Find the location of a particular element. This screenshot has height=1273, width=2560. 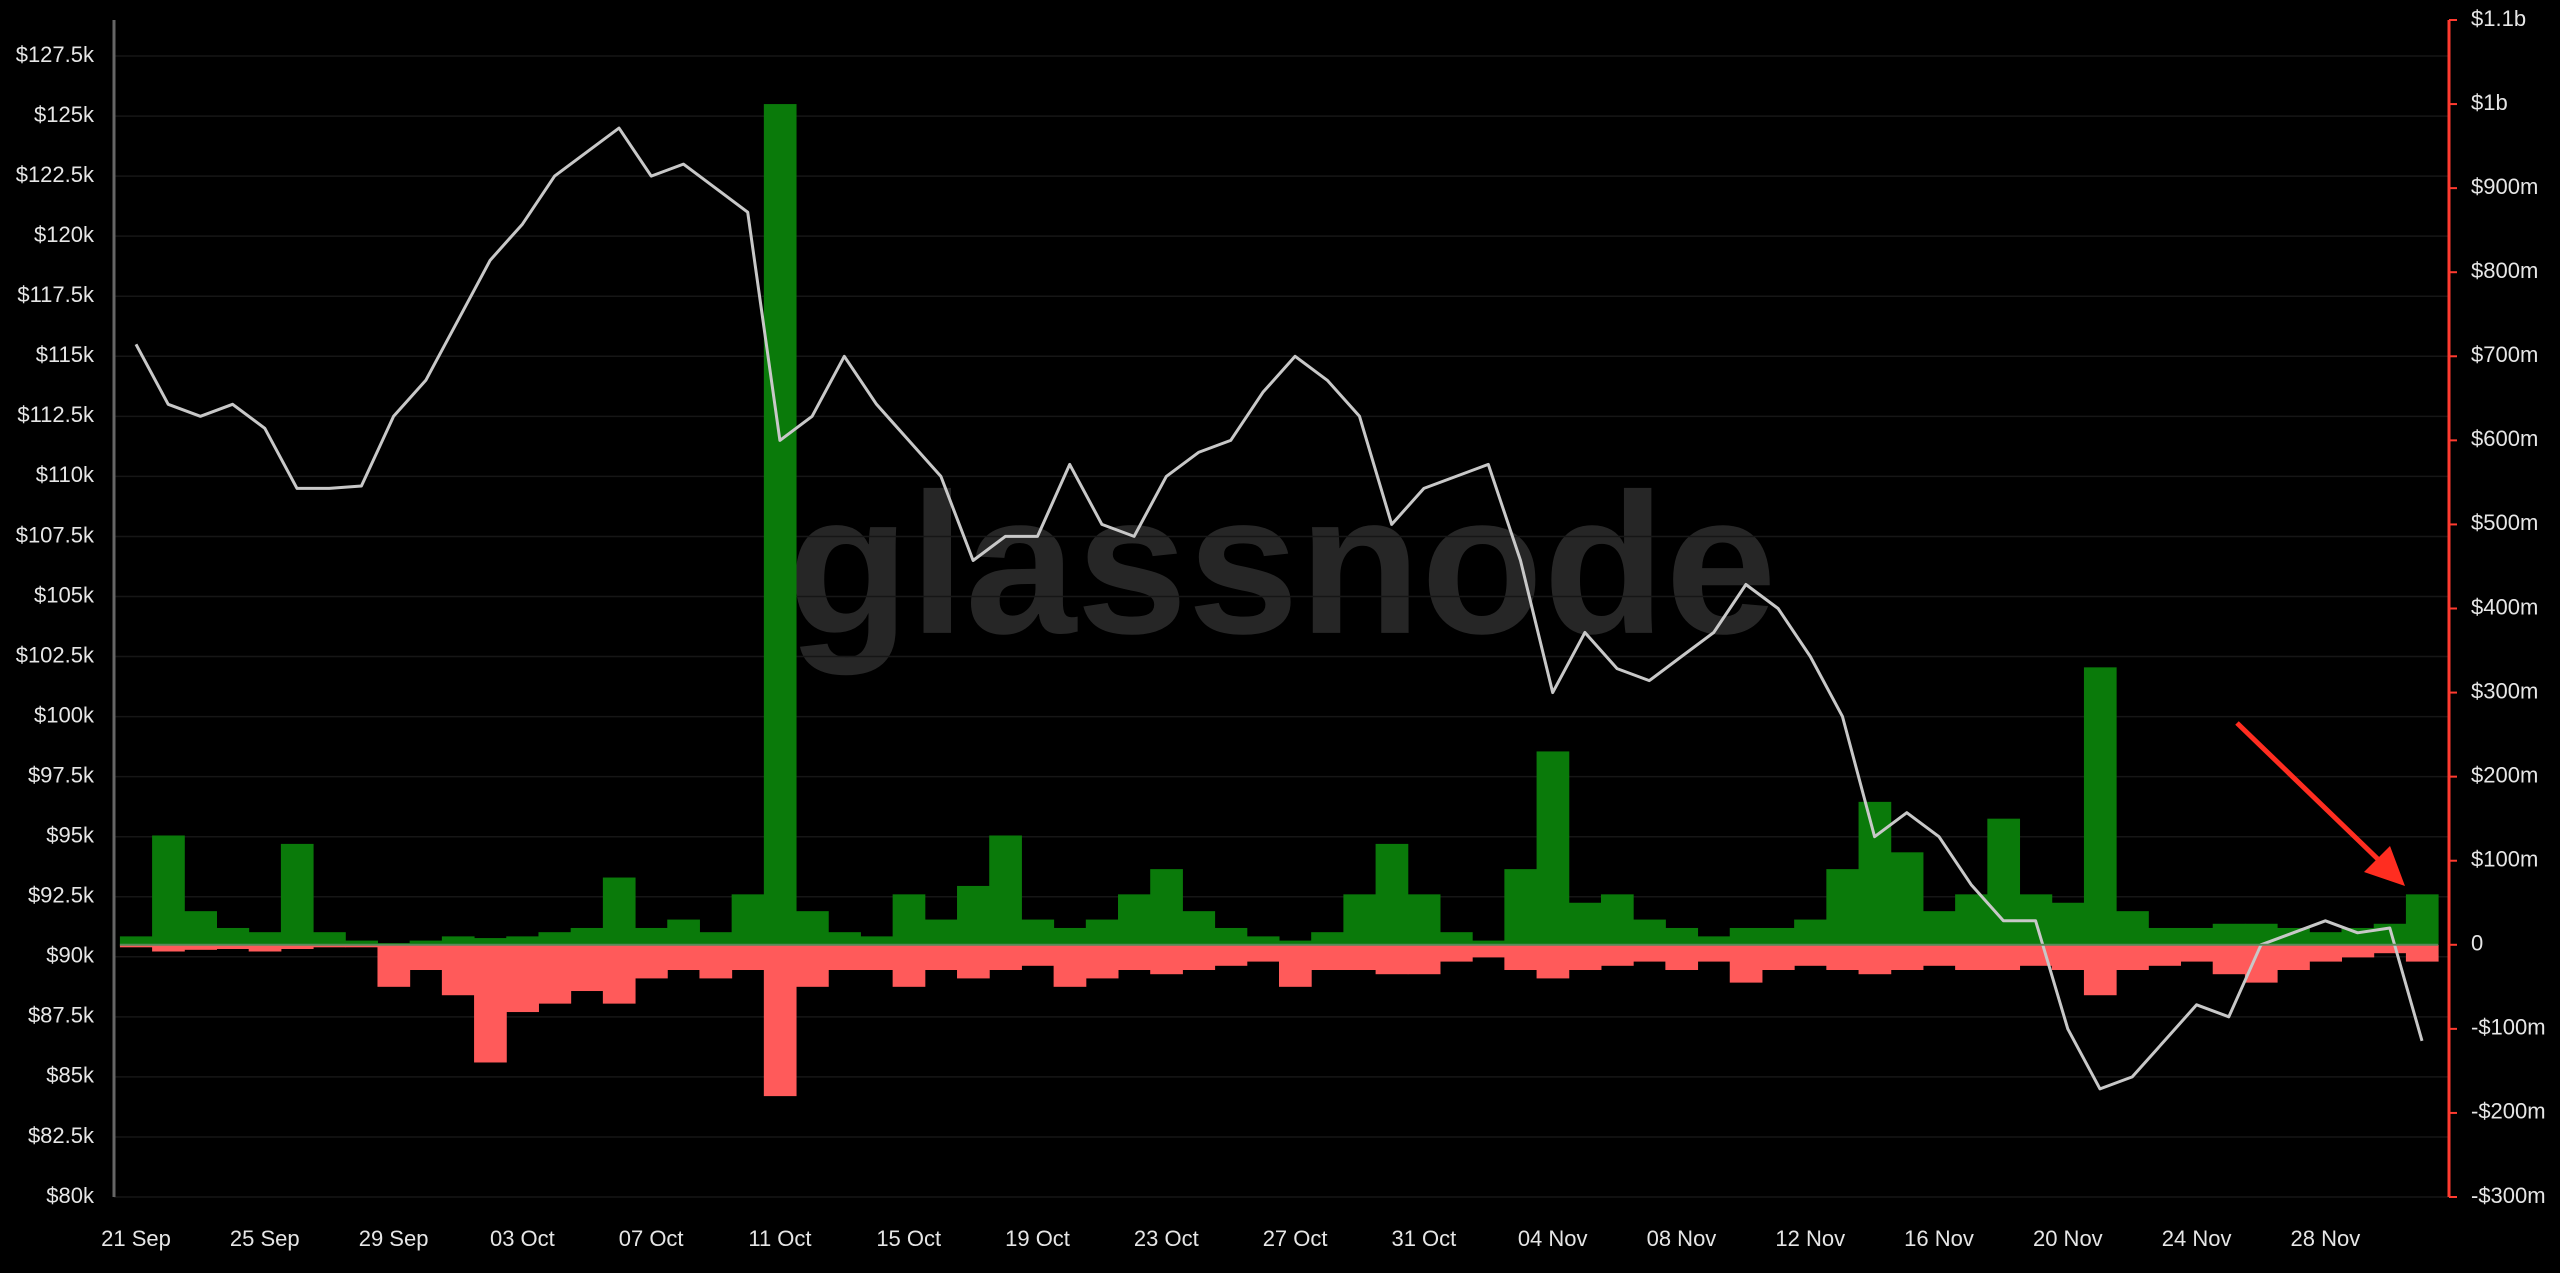

y2-tick-label: $600m is located at coordinates (2504, 438).